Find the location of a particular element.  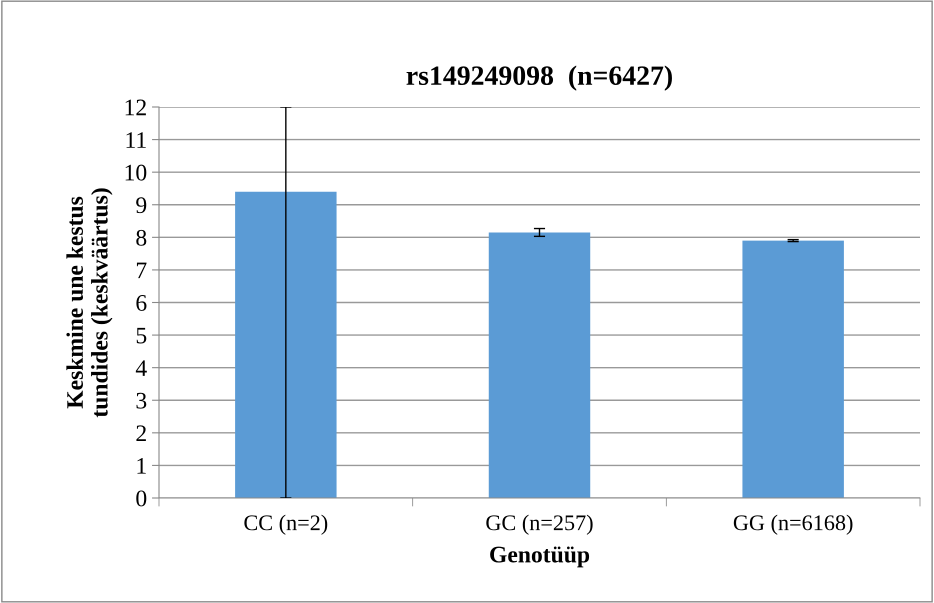

x-tick-label: CC (n=2) is located at coordinates (286, 524).